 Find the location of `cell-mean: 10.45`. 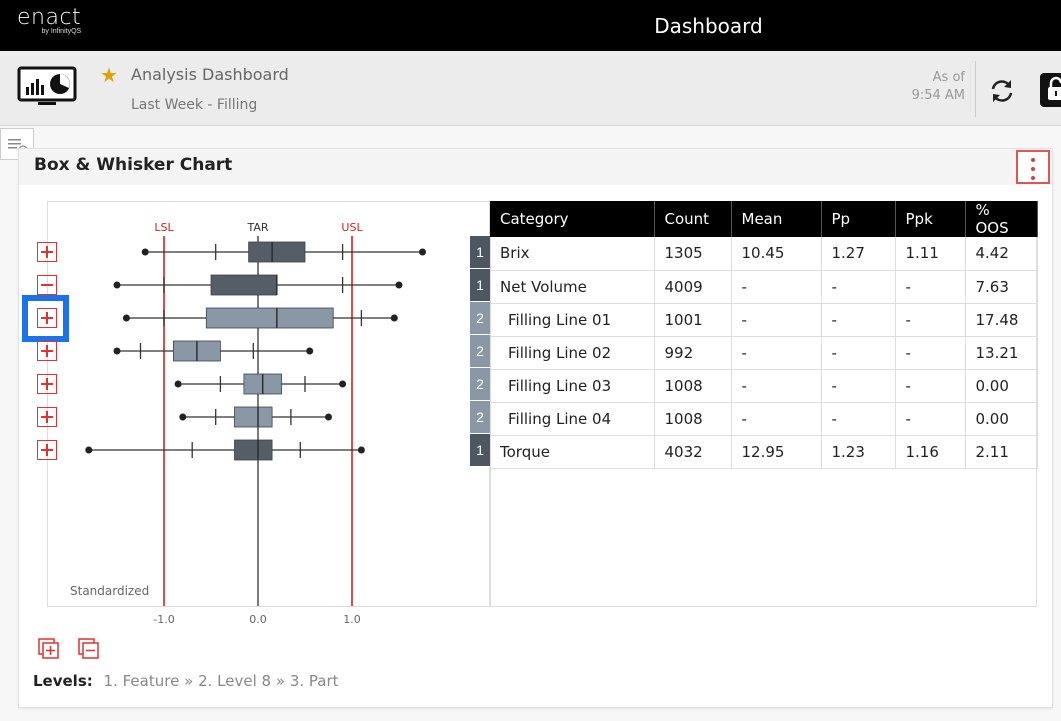

cell-mean: 10.45 is located at coordinates (776, 254).